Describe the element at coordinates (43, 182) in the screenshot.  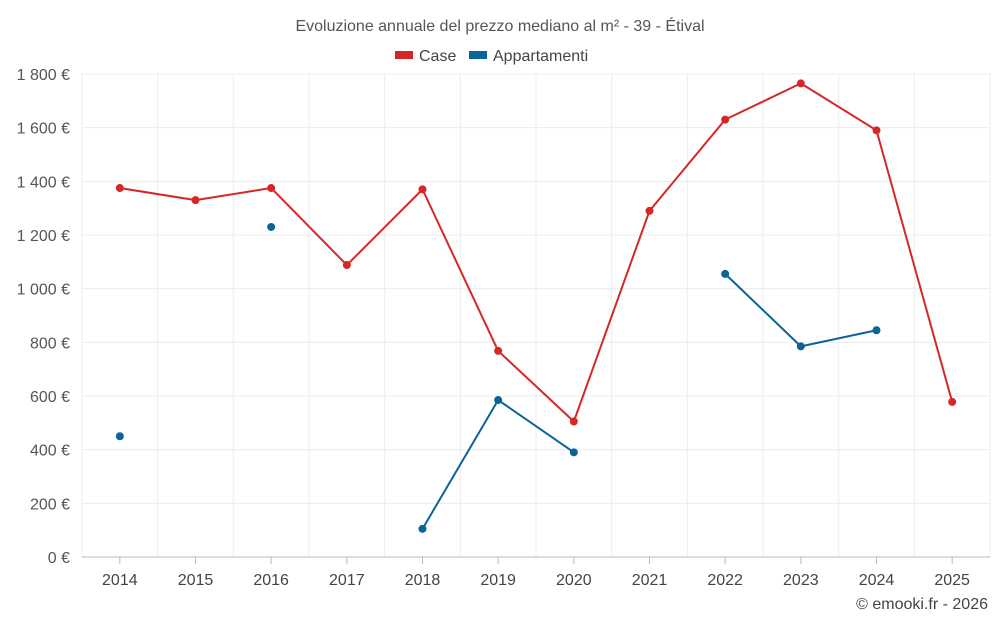
I see `y-tick-label: 1 400 €` at that location.